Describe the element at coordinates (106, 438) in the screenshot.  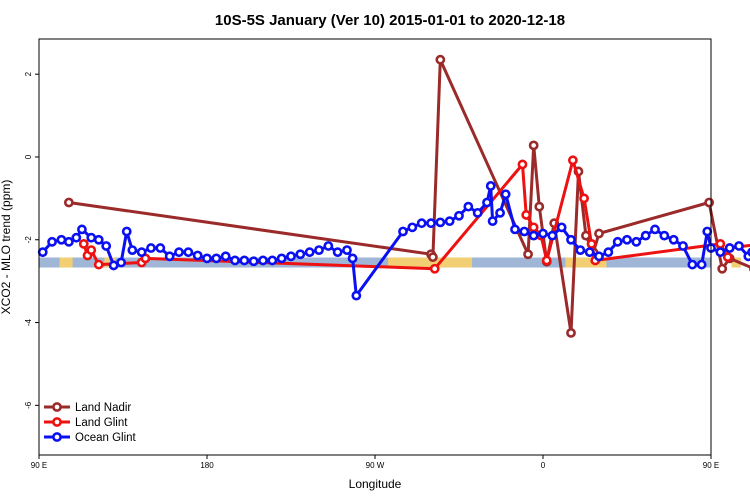
I see `legend-label: Ocean Glint` at that location.